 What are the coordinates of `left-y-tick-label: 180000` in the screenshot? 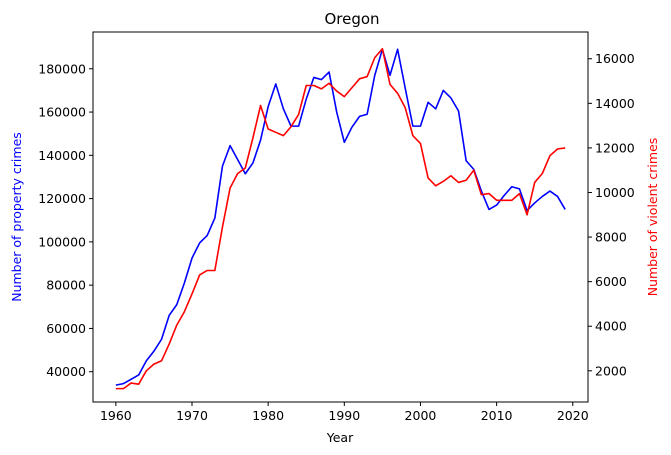 It's located at (62, 68).